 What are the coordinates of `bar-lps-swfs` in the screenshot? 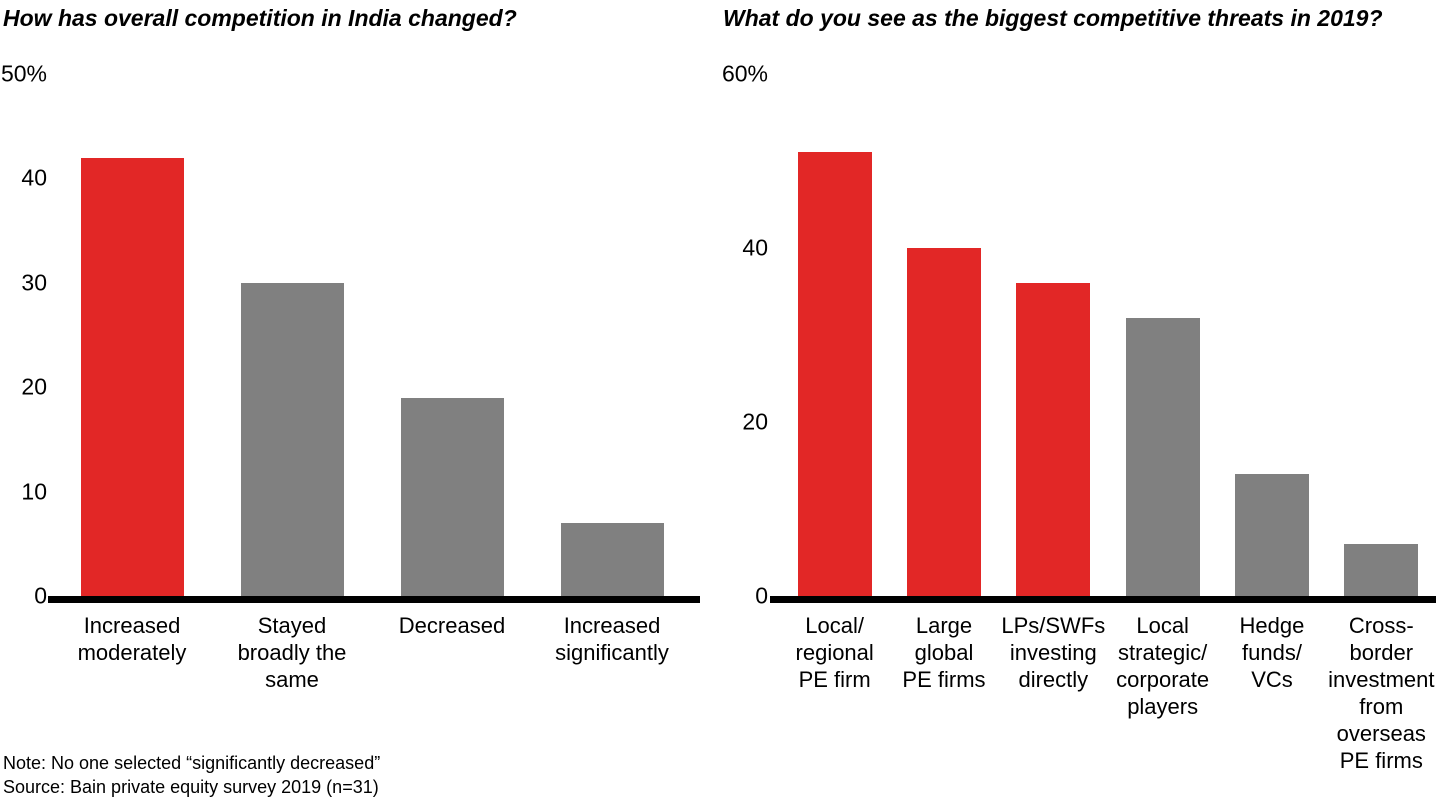 It's located at (1053, 439).